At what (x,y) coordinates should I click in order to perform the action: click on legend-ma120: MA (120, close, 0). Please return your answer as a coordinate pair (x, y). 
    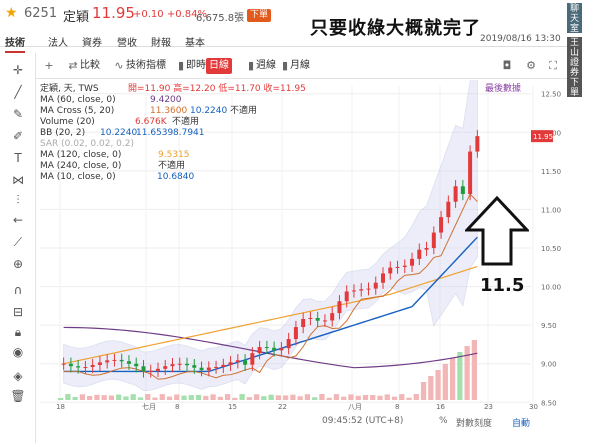
    Looking at the image, I should click on (81, 155).